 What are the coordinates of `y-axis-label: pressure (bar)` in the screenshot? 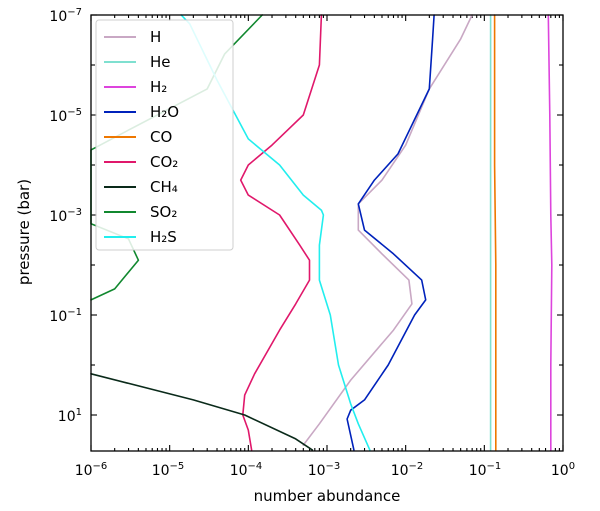 It's located at (24, 232).